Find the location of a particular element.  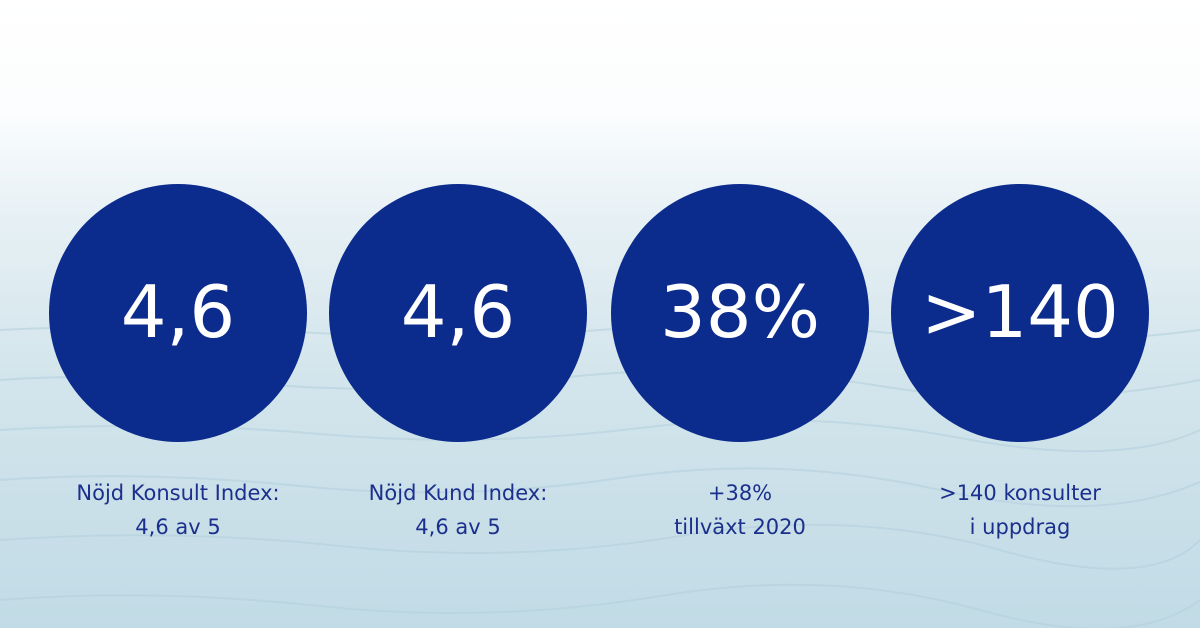

stat: >140 >140 konsulter i uppdrag is located at coordinates (1020, 361).